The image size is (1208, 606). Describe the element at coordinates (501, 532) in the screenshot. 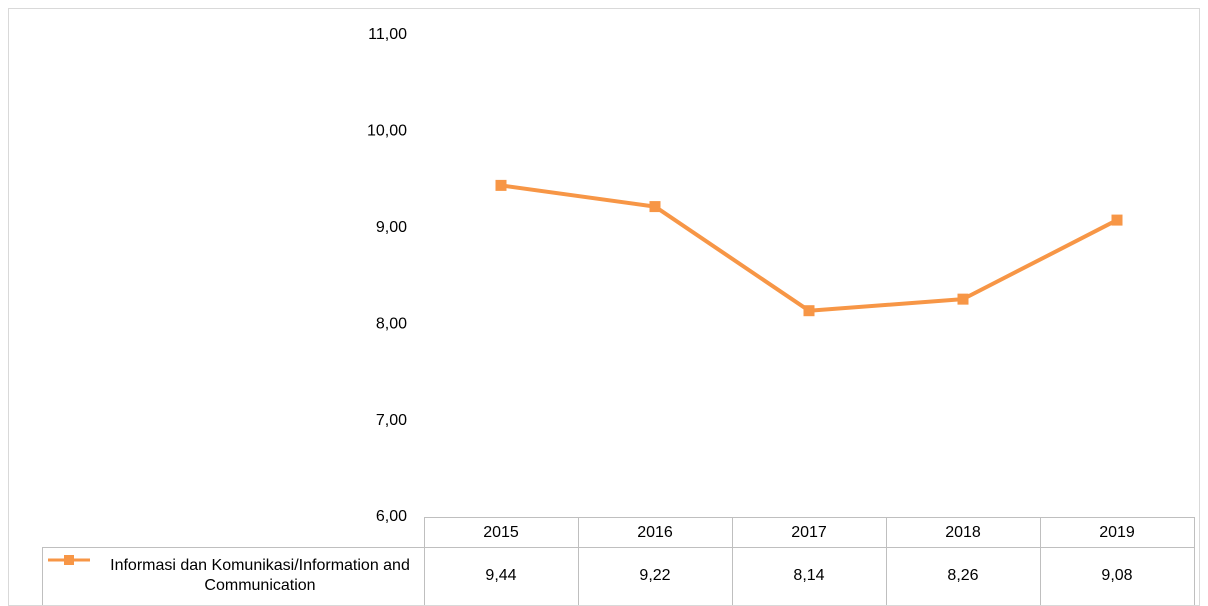

I see `x-tick-label: 2015` at that location.